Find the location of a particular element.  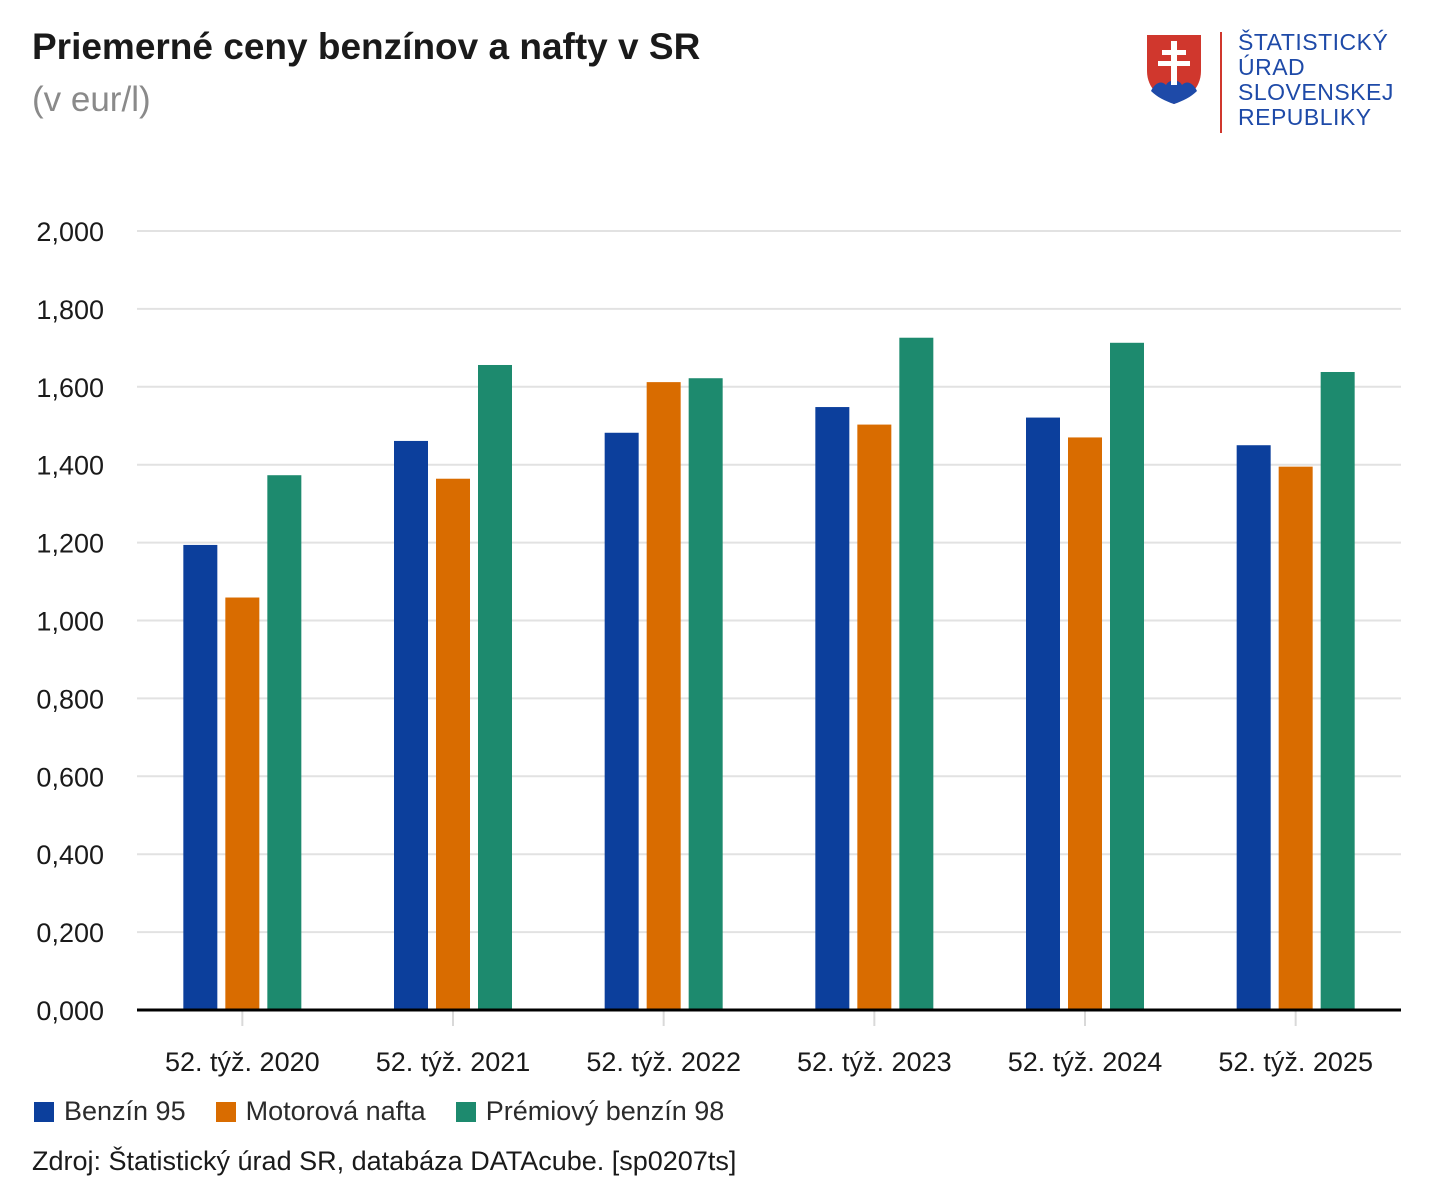

y-tick-label: 1,400 is located at coordinates (70, 466).